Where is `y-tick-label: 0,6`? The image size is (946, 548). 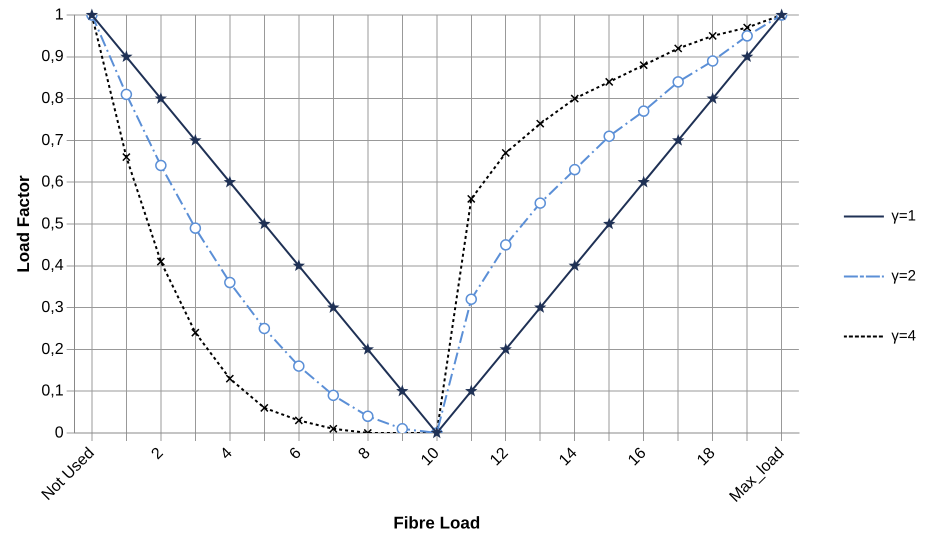 y-tick-label: 0,6 is located at coordinates (52, 182).